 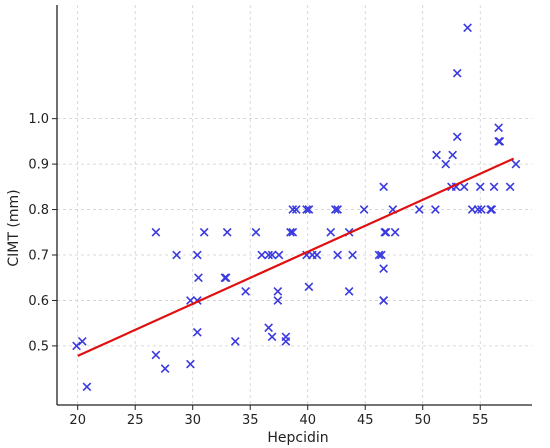 What do you see at coordinates (365, 420) in the screenshot?
I see `x-tick-label: 45` at bounding box center [365, 420].